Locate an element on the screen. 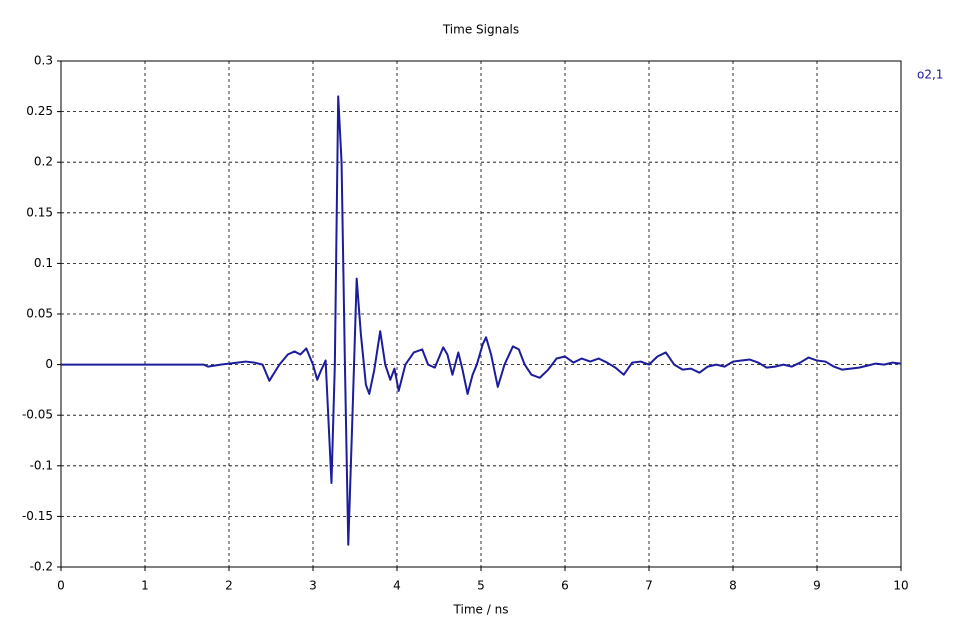 This screenshot has width=961, height=628. y-tick-label: 0.2 is located at coordinates (43, 162).